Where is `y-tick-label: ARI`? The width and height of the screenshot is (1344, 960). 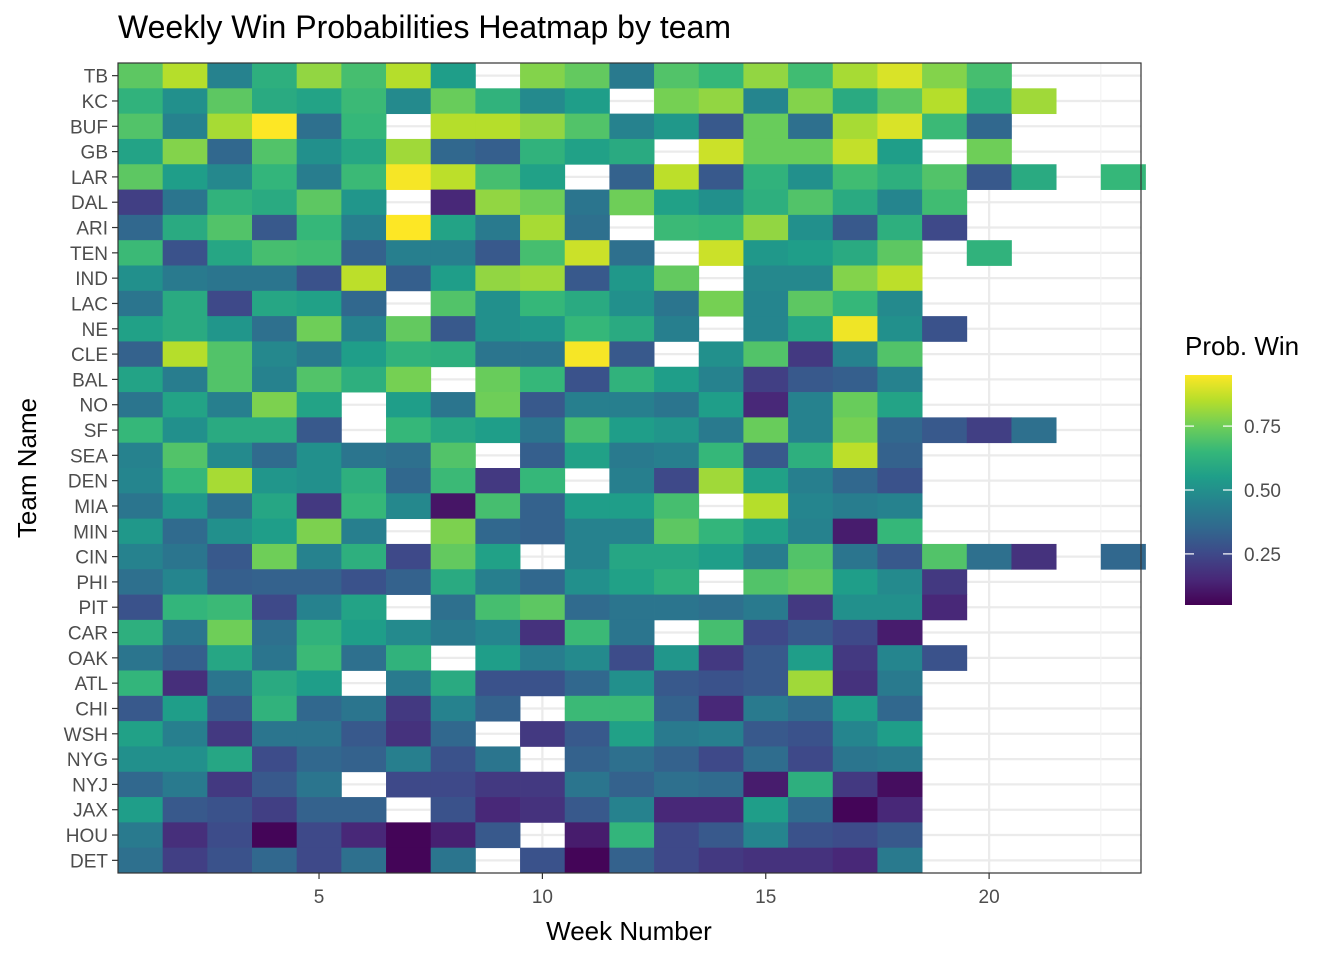
y-tick-label: ARI is located at coordinates (92, 229).